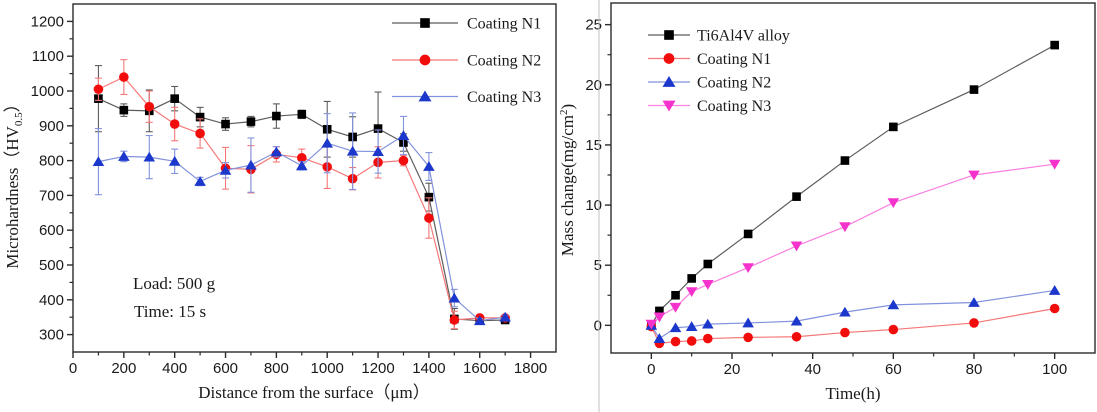  I want to click on x-axis-title: Distance from the surface（μm）, so click(313, 392).